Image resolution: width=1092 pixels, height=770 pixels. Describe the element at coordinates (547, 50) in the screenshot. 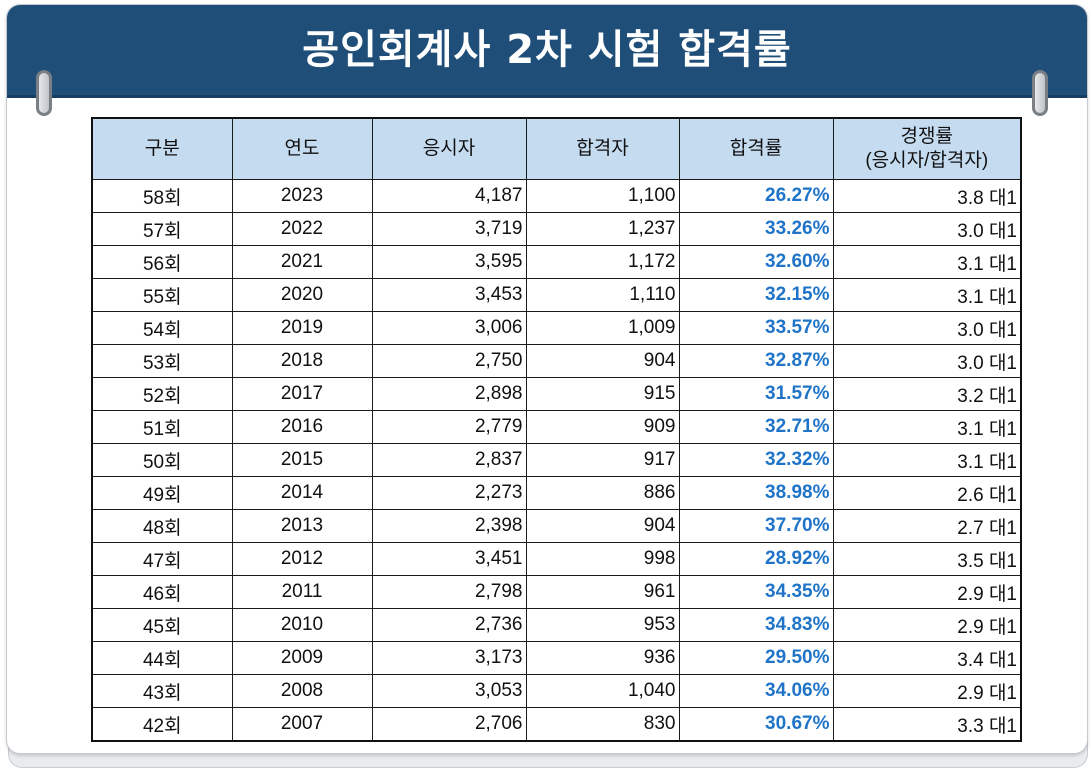

I see `page-title: 공인회계사 2차 시험 합격률` at that location.